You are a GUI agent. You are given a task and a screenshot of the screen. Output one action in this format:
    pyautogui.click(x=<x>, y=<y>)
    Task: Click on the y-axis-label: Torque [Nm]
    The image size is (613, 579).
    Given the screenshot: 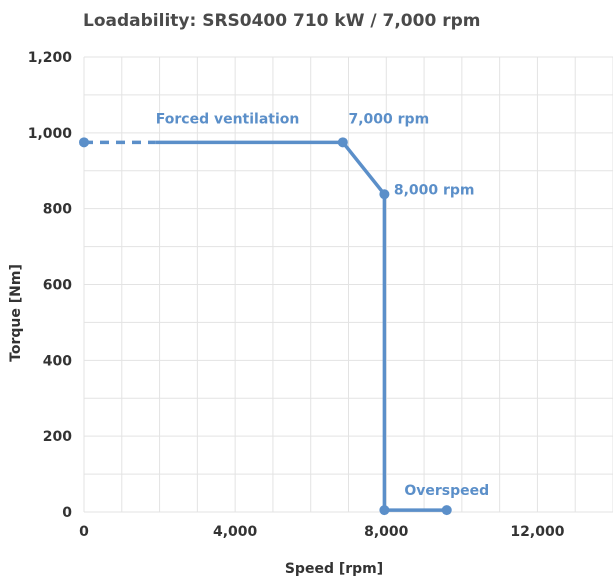 What is the action you would take?
    pyautogui.click(x=16, y=313)
    